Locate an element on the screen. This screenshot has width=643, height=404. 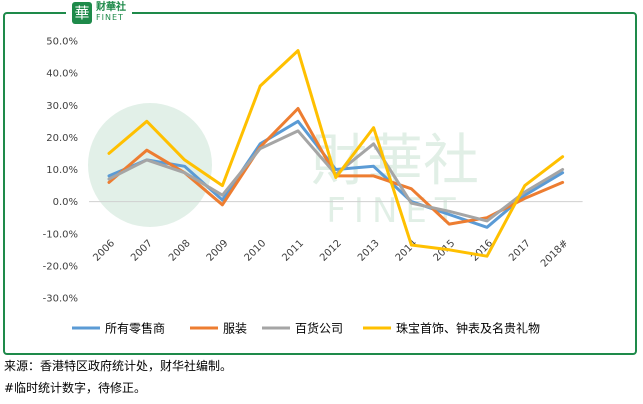
y-tick-label: 10.0% is located at coordinates (62, 170).